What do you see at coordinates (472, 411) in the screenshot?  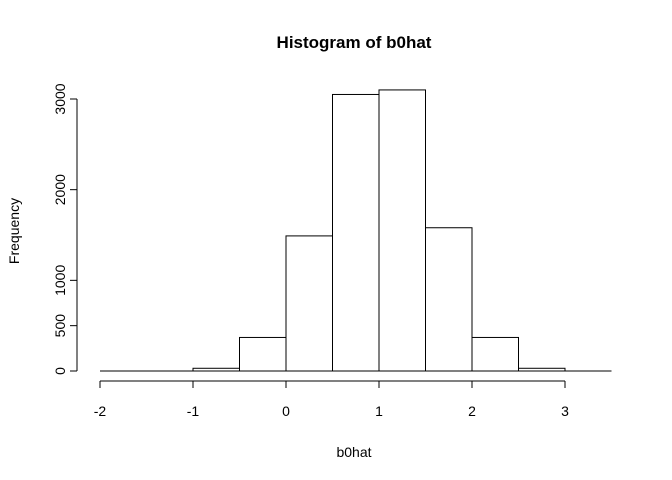 I see `x-tick-label: 2` at bounding box center [472, 411].